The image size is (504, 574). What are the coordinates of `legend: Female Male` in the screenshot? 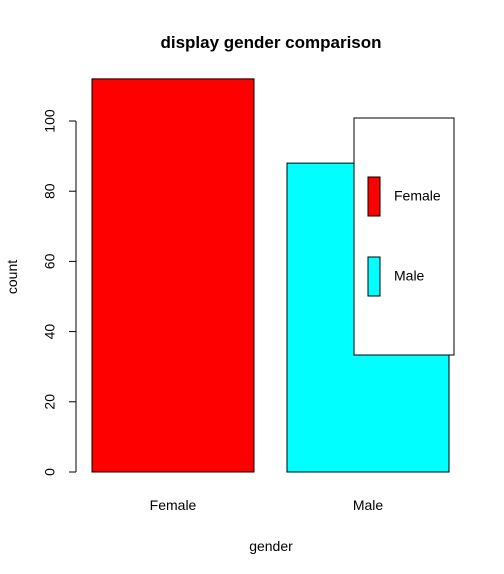 It's located at (404, 236).